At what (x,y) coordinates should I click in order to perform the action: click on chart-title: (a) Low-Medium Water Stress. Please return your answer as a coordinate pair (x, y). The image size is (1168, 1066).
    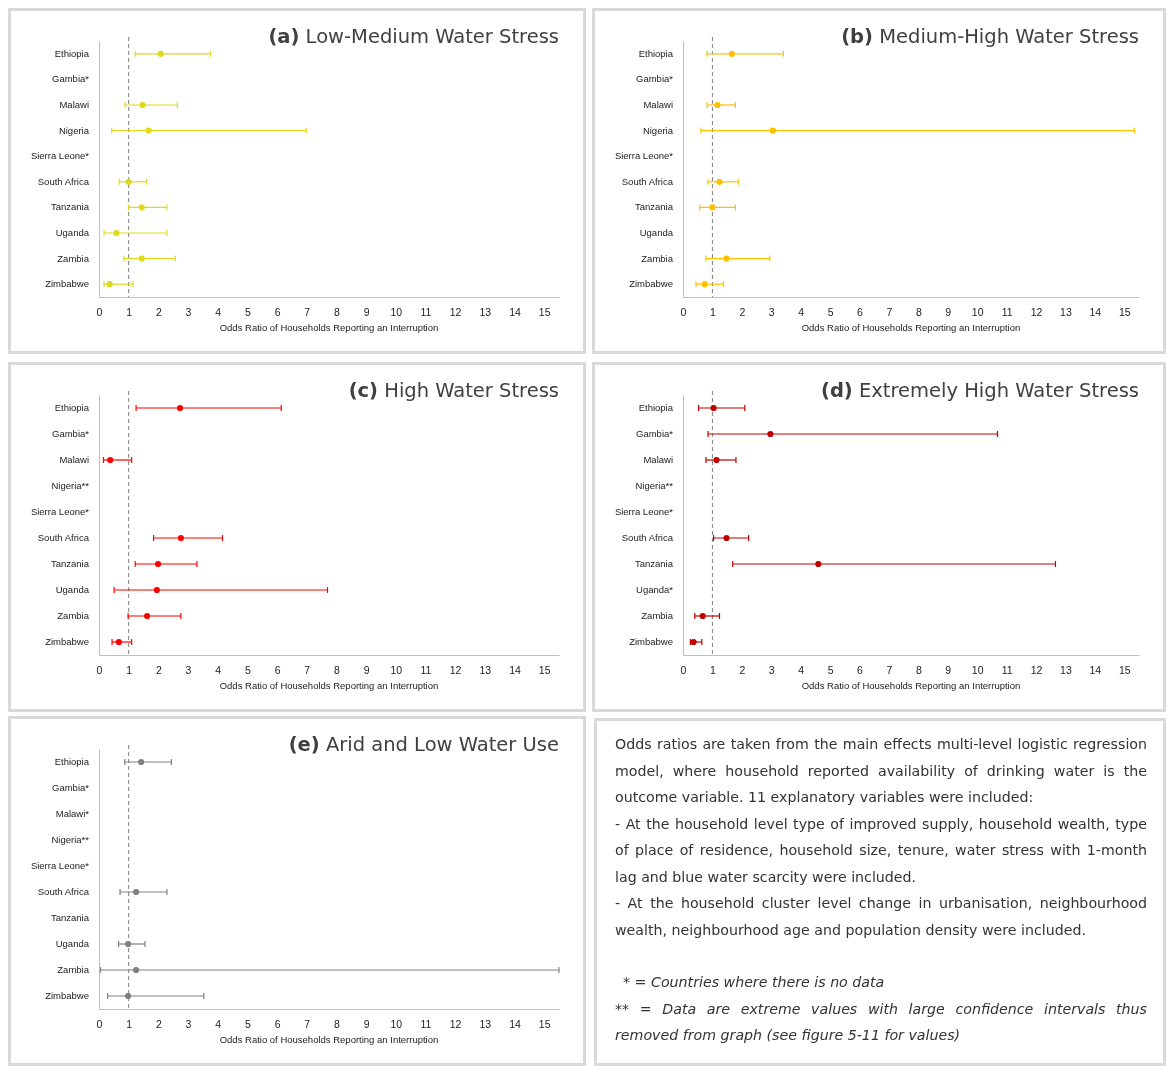
    Looking at the image, I should click on (413, 36).